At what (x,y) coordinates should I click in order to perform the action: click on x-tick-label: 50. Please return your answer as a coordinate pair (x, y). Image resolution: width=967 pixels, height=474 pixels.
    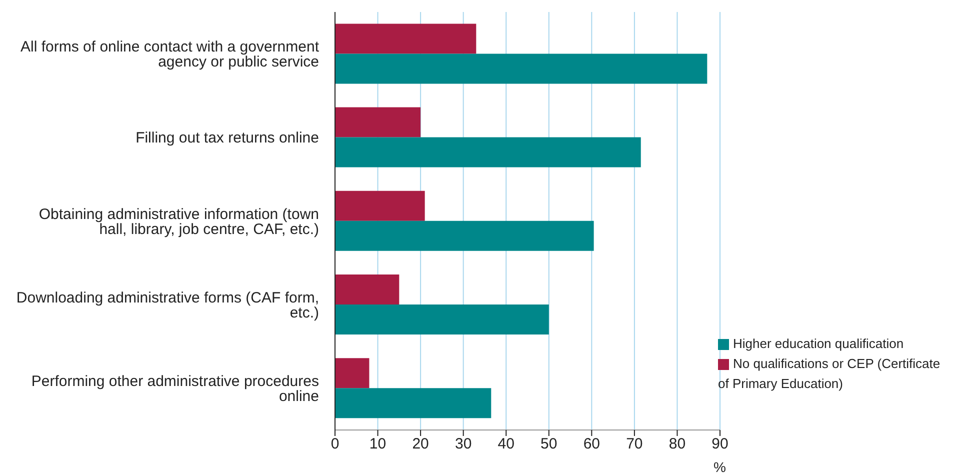
    Looking at the image, I should click on (549, 444).